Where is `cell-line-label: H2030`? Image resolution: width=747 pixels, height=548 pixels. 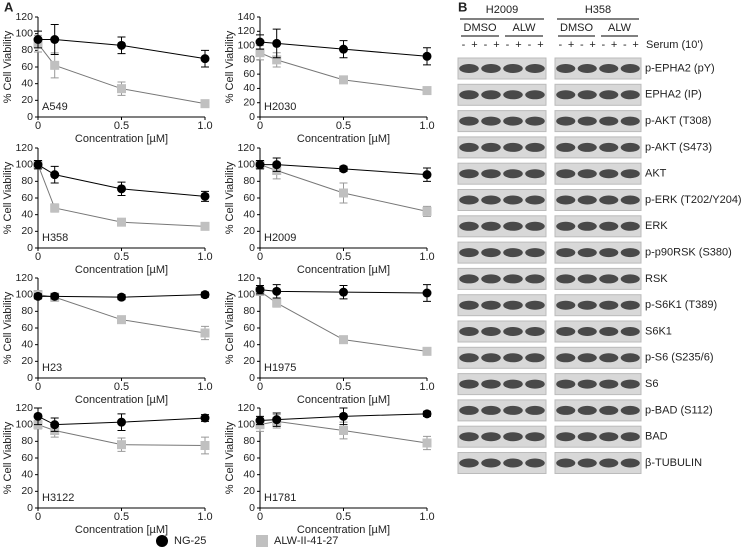
cell-line-label: H2030 is located at coordinates (280, 107).